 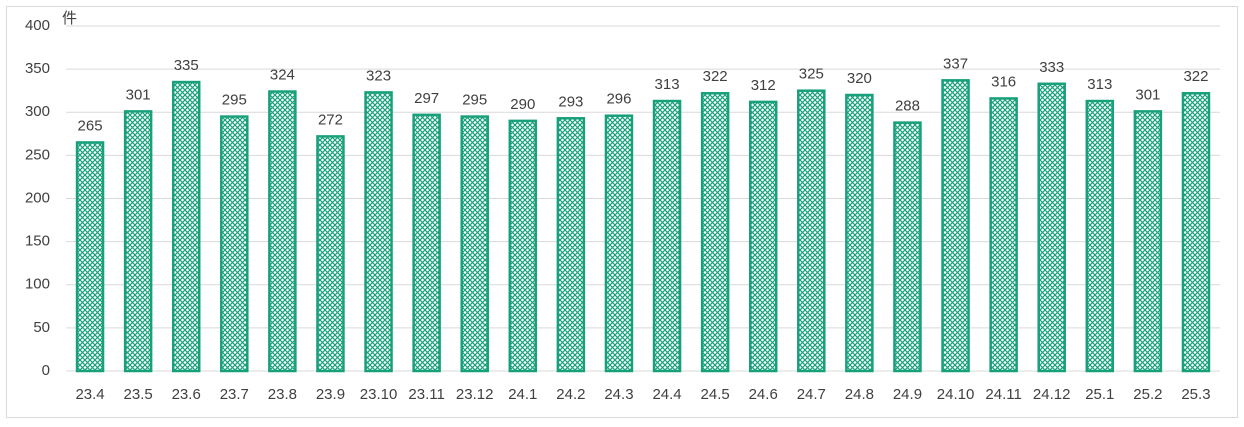 What do you see at coordinates (379, 394) in the screenshot?
I see `x-tick-label: 23.10` at bounding box center [379, 394].